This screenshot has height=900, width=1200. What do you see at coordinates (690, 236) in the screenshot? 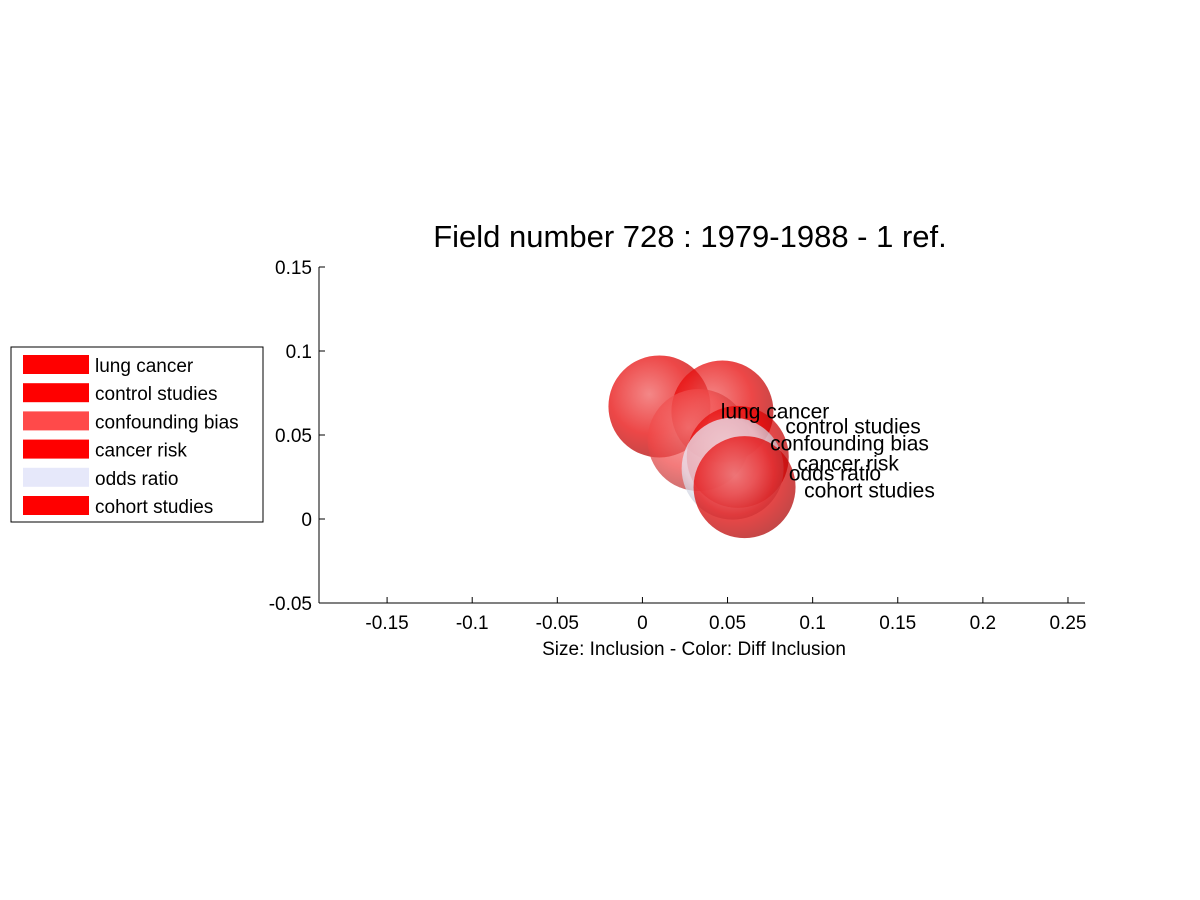
I see `chart-title: Field number 728 : 1979-1988 - 1 ref.` at bounding box center [690, 236].